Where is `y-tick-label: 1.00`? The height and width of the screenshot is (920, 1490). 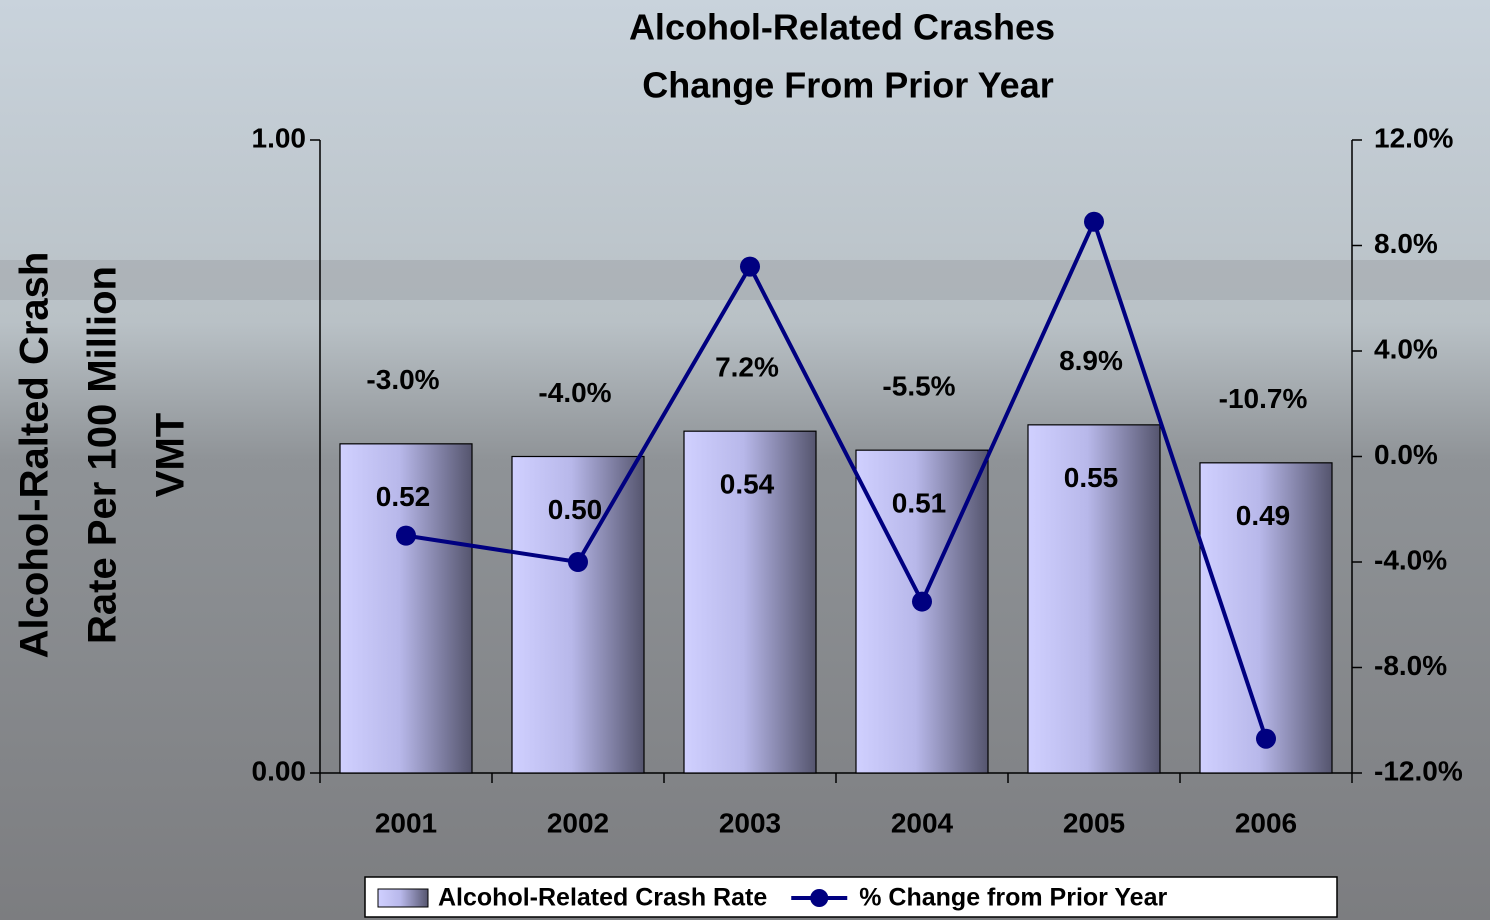
y-tick-label: 1.00 is located at coordinates (279, 137).